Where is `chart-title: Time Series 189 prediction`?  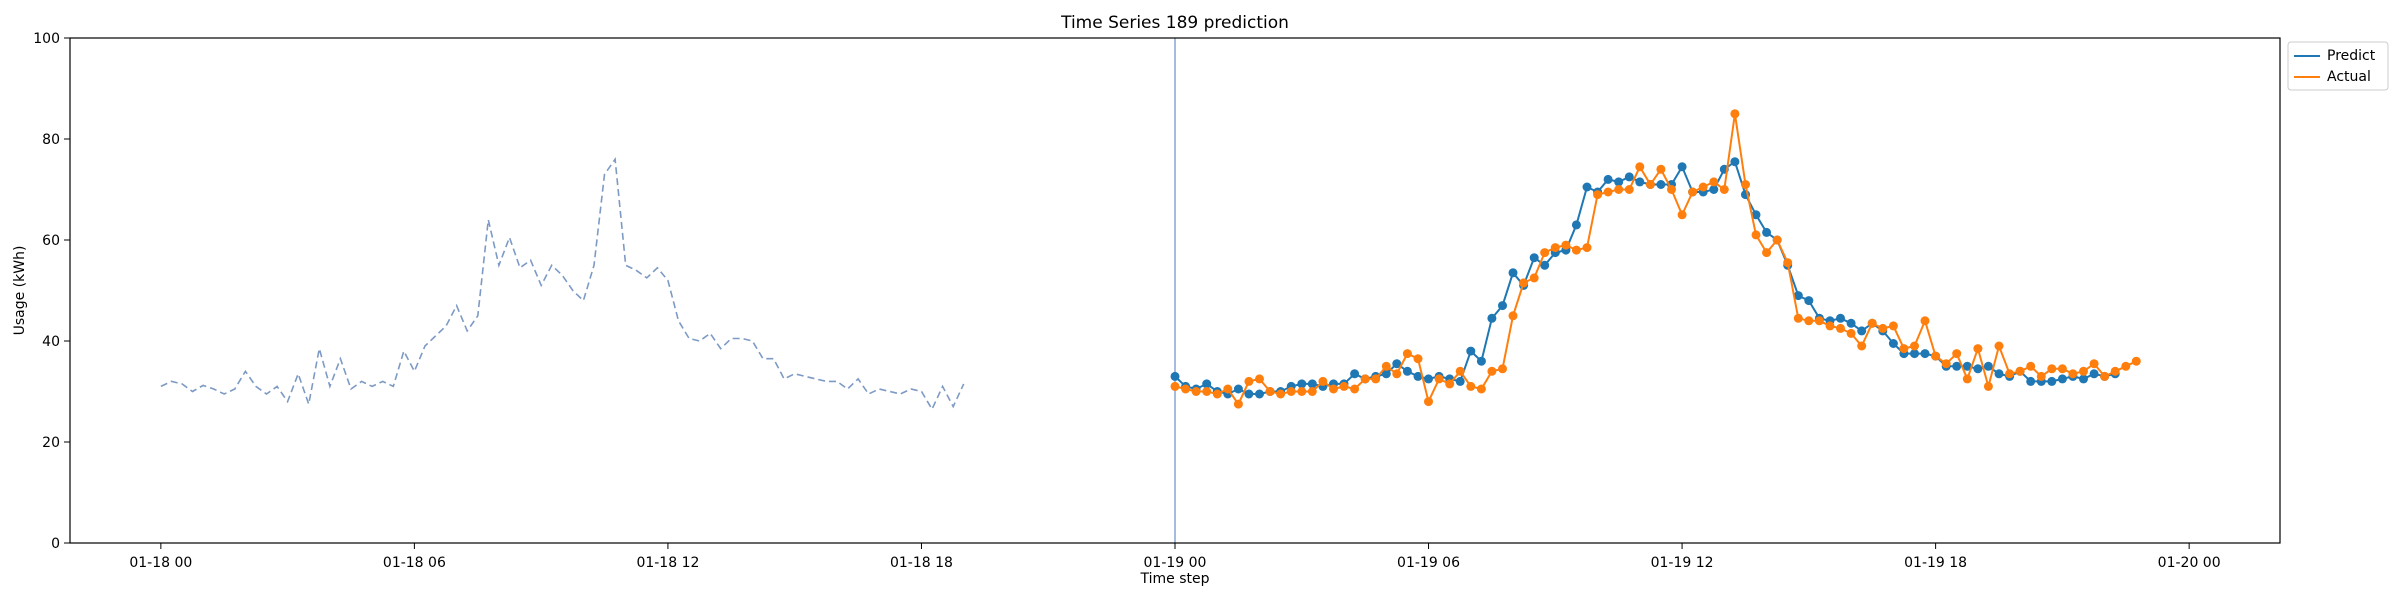 chart-title: Time Series 189 prediction is located at coordinates (1174, 23).